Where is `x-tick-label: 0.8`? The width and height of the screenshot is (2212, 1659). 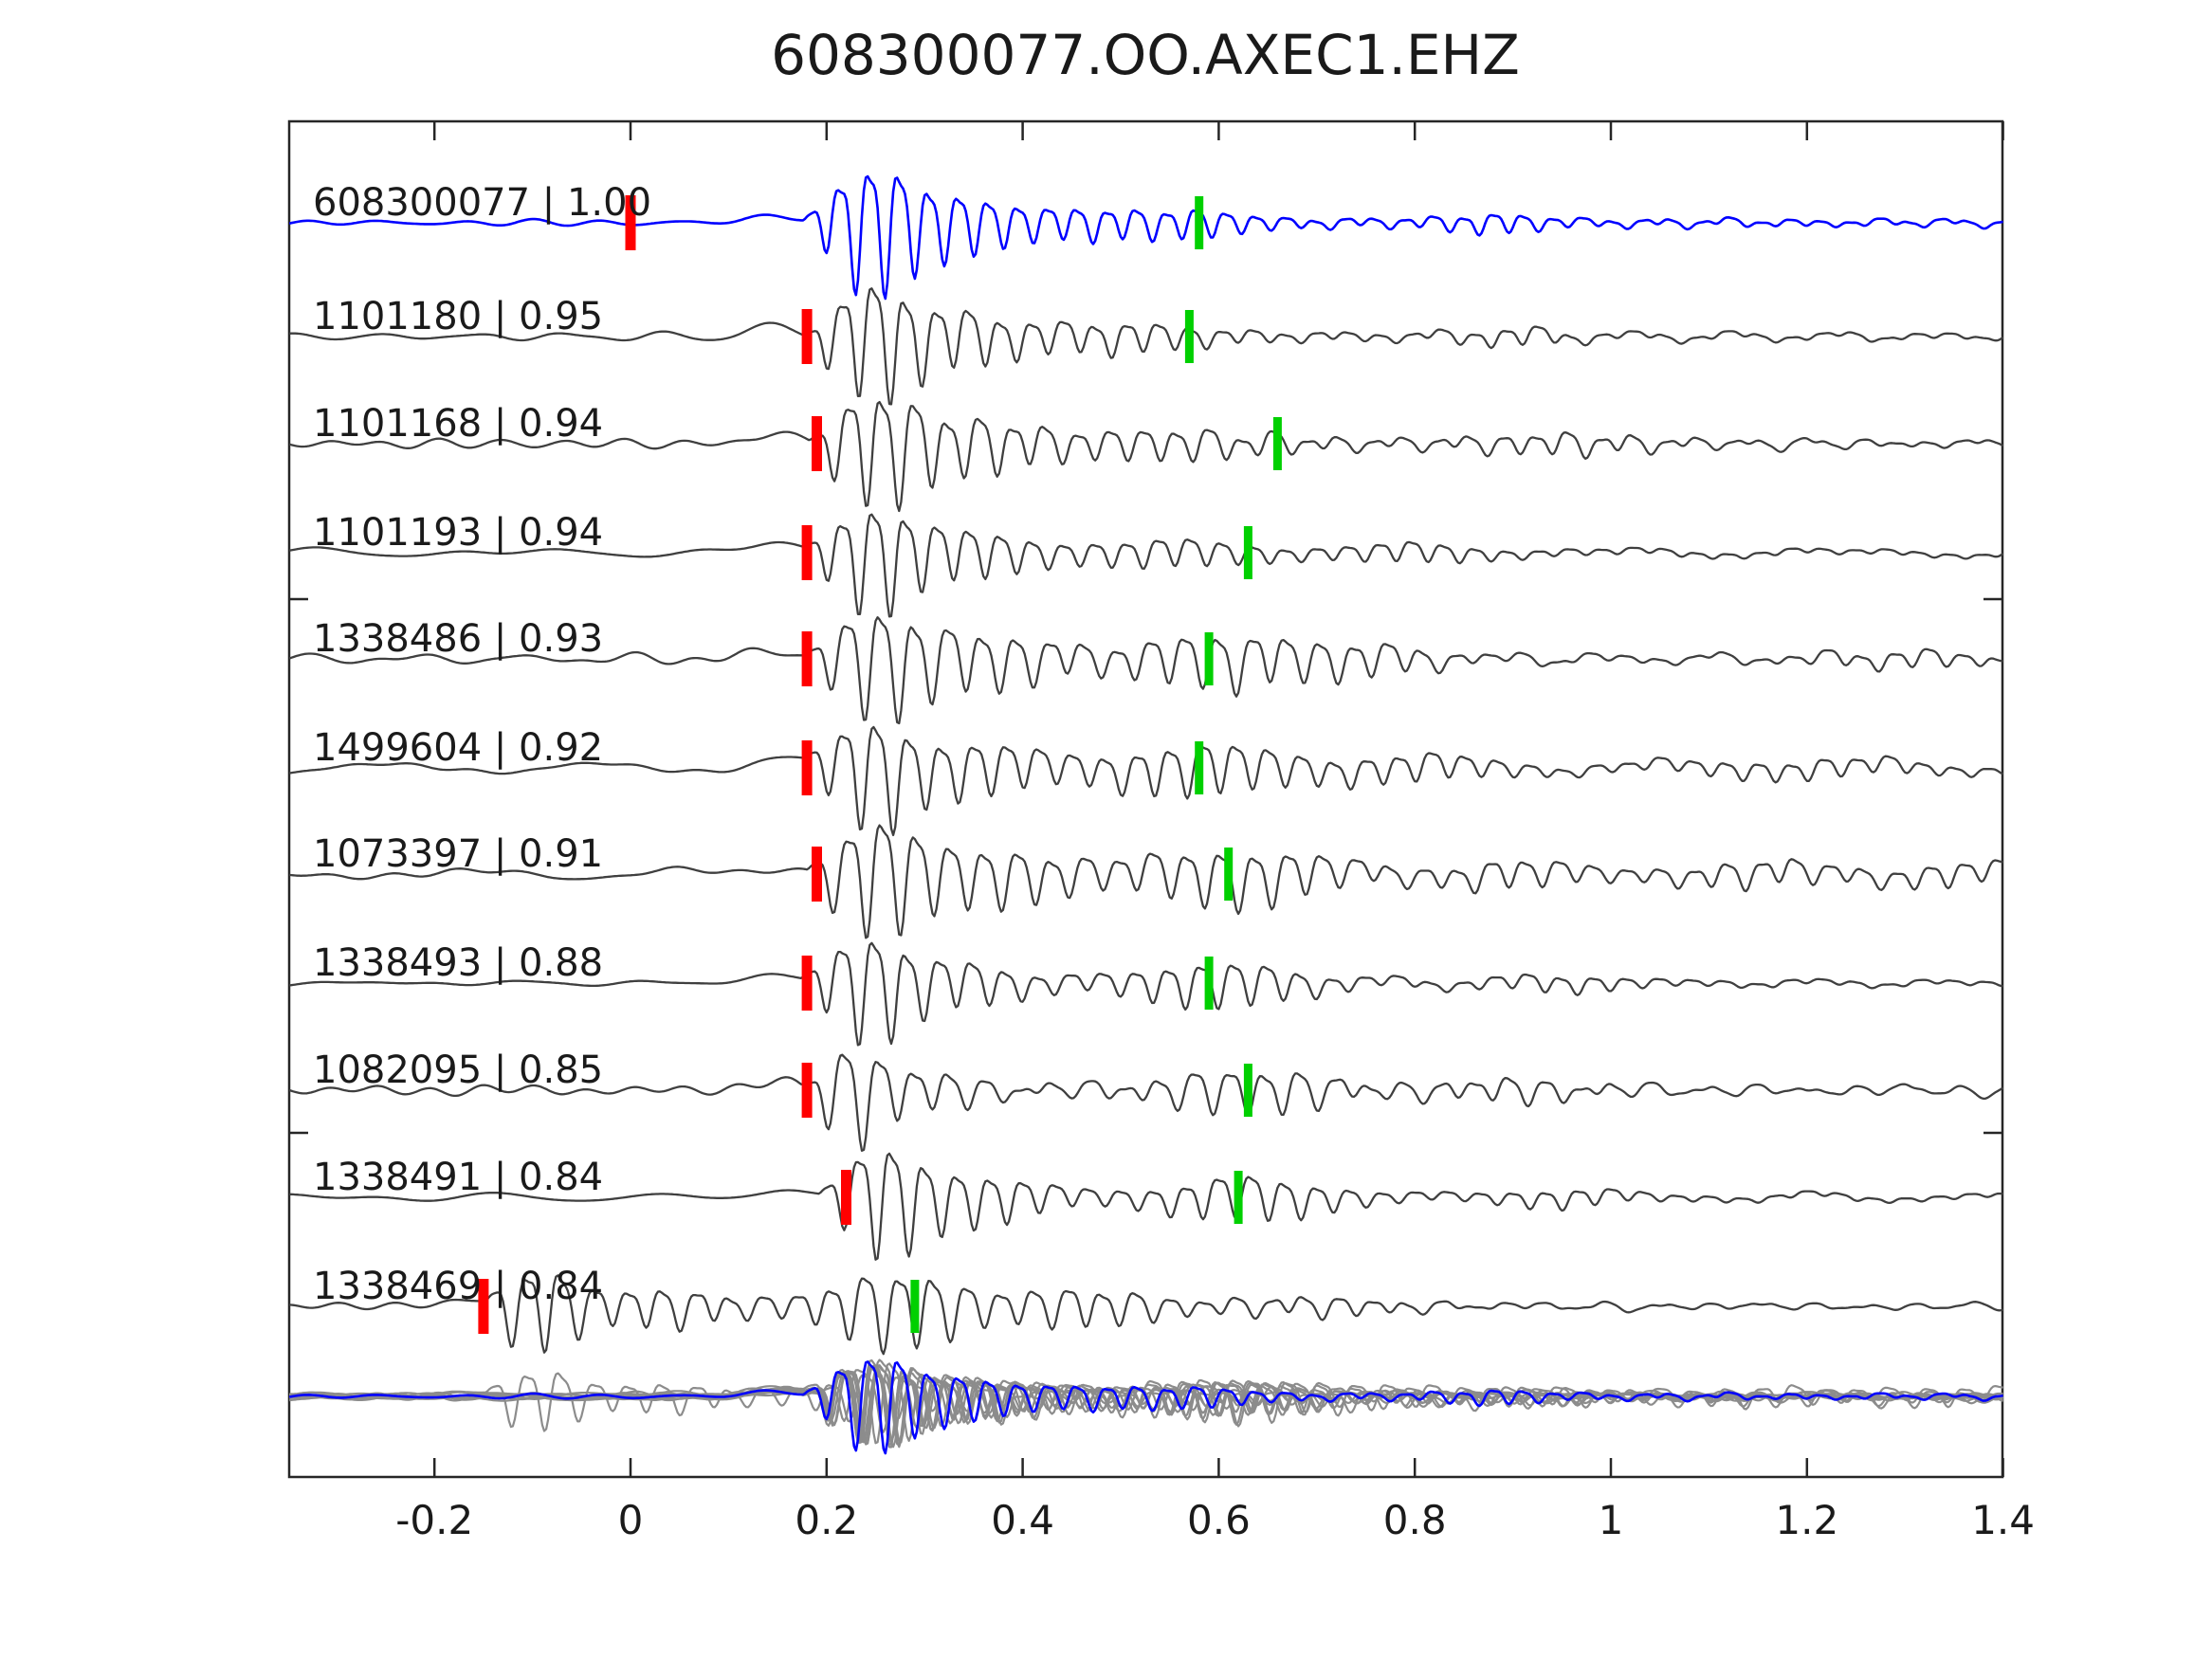 x-tick-label: 0.8 is located at coordinates (1415, 1520).